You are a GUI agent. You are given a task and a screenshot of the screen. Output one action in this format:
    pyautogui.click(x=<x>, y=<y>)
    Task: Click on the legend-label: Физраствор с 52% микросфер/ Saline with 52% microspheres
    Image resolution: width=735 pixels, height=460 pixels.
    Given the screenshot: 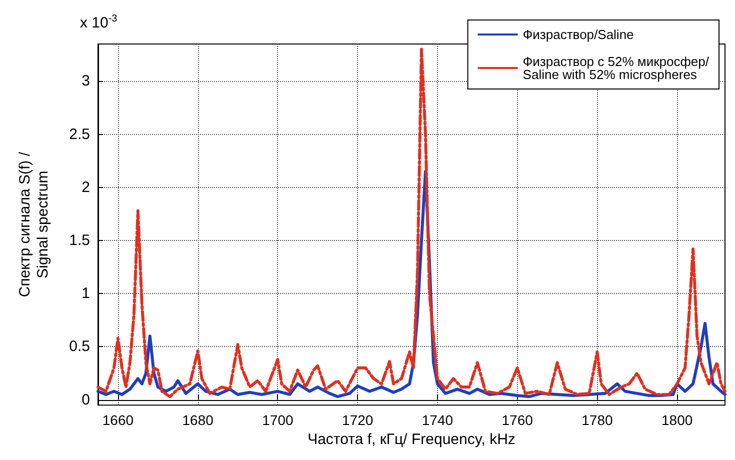 What is the action you would take?
    pyautogui.click(x=616, y=68)
    